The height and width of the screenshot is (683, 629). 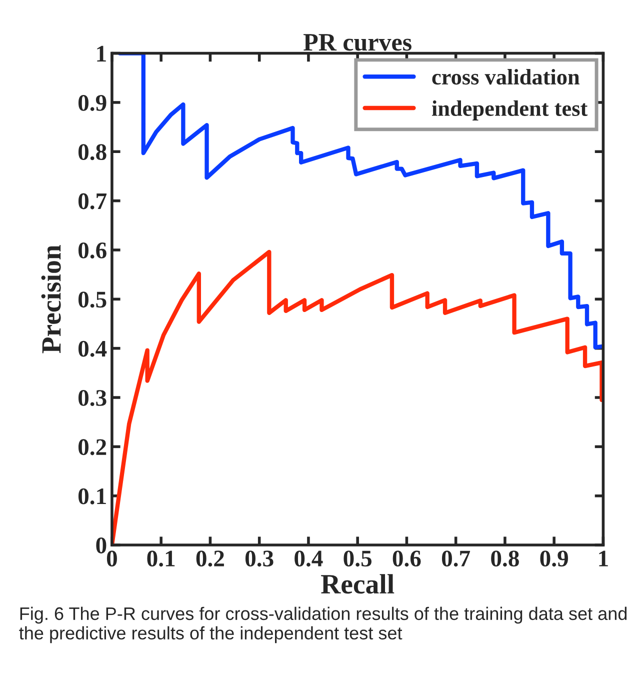 What do you see at coordinates (510, 110) in the screenshot?
I see `legend-label: independent test` at bounding box center [510, 110].